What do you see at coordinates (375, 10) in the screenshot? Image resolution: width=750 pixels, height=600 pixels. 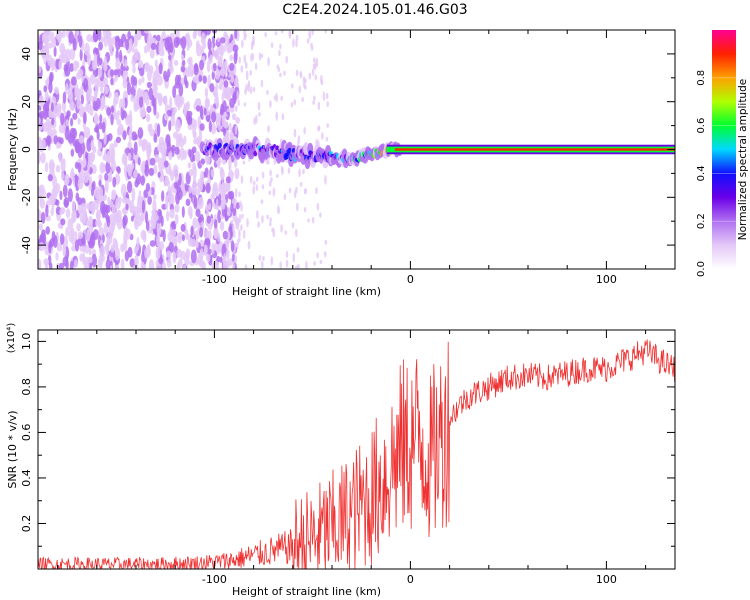 I see `chart-title: C2E4.2024.105.01.46.G03` at bounding box center [375, 10].